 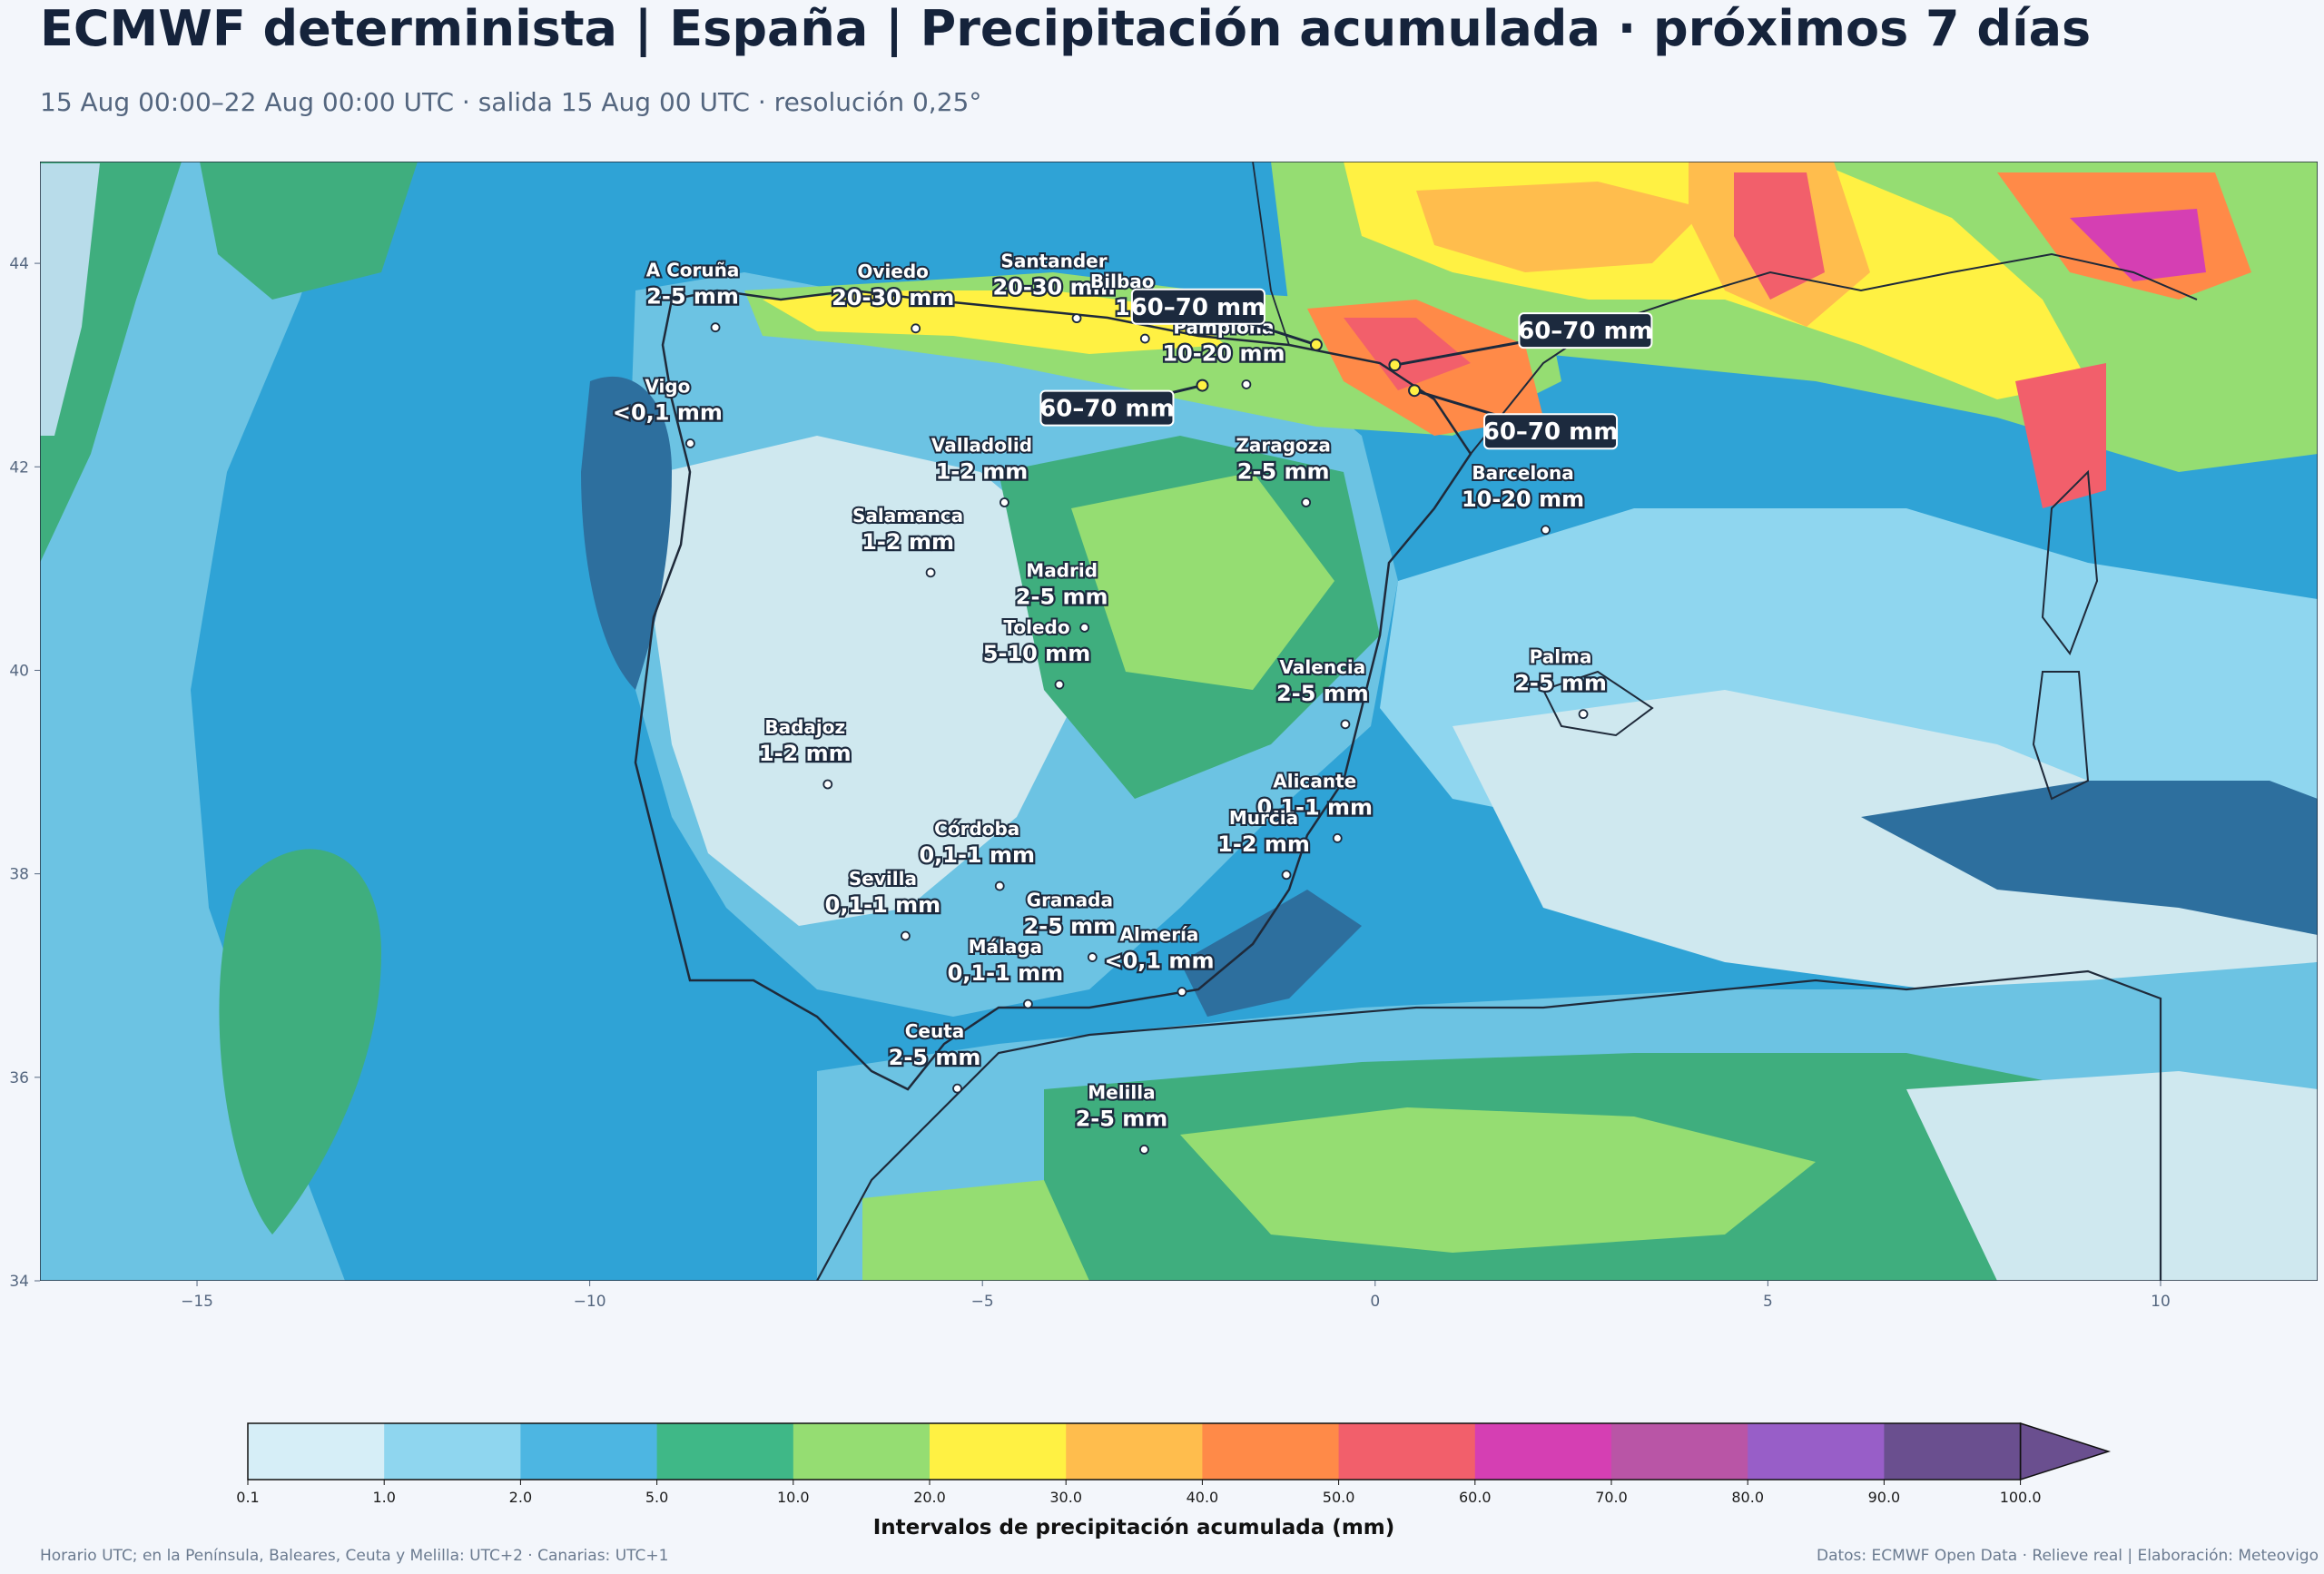 I want to click on y-axis: 34 36 38 40 42 44, so click(x=24, y=773).